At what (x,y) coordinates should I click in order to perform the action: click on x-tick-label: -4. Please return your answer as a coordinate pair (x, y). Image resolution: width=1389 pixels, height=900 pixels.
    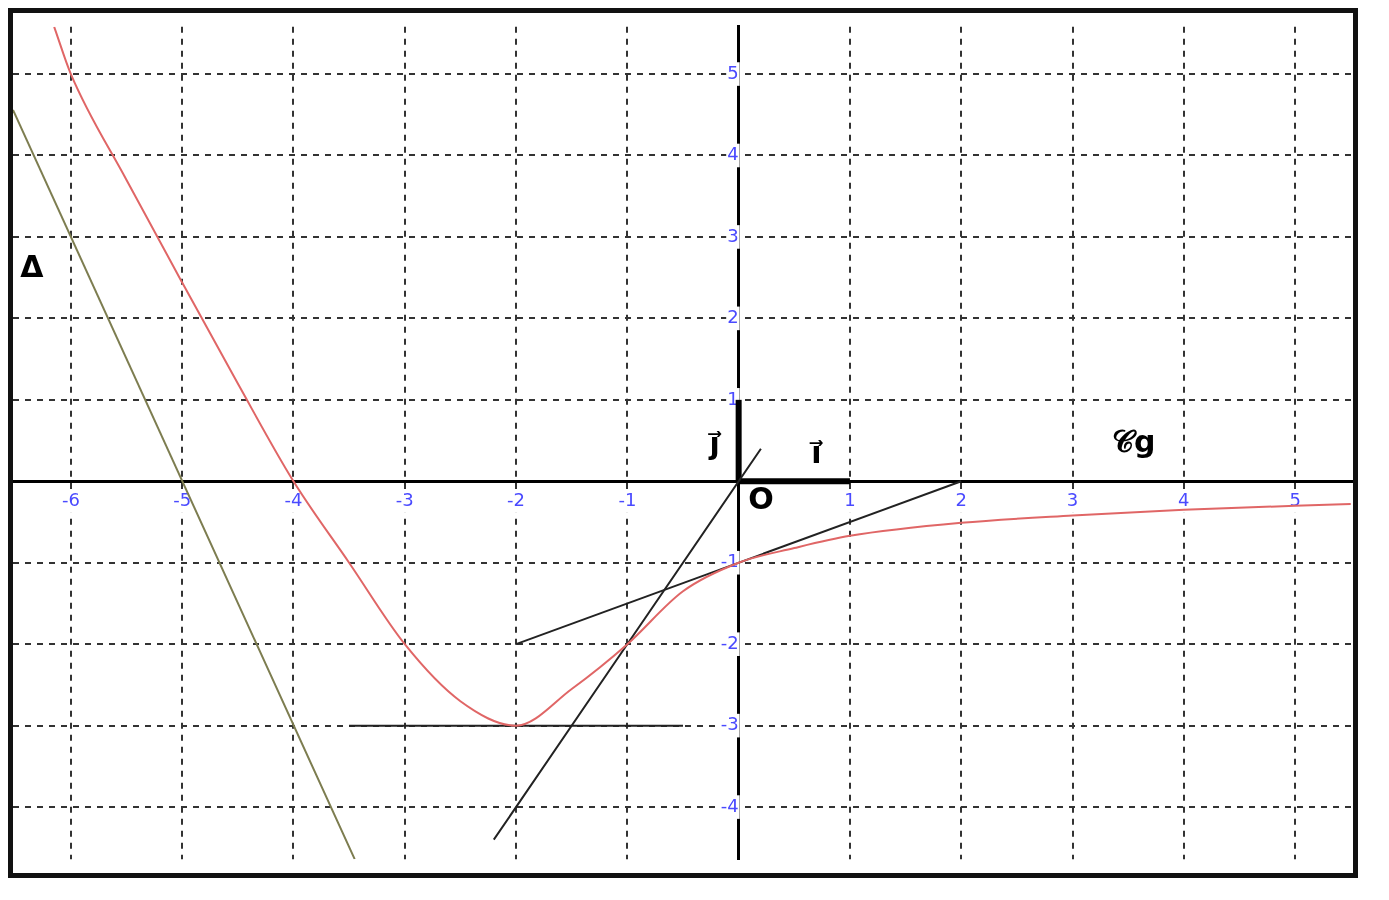
    Looking at the image, I should click on (293, 499).